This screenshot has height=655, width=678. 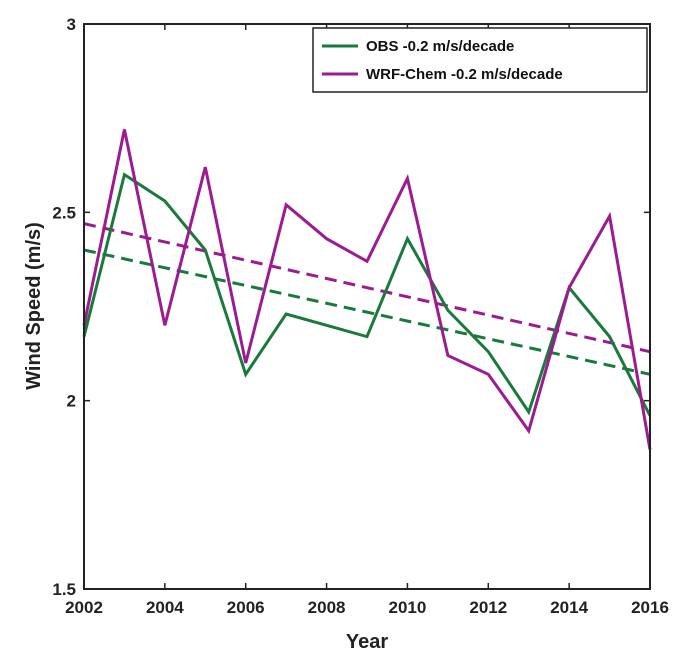 I want to click on x-tick-label: 2008, so click(x=327, y=607).